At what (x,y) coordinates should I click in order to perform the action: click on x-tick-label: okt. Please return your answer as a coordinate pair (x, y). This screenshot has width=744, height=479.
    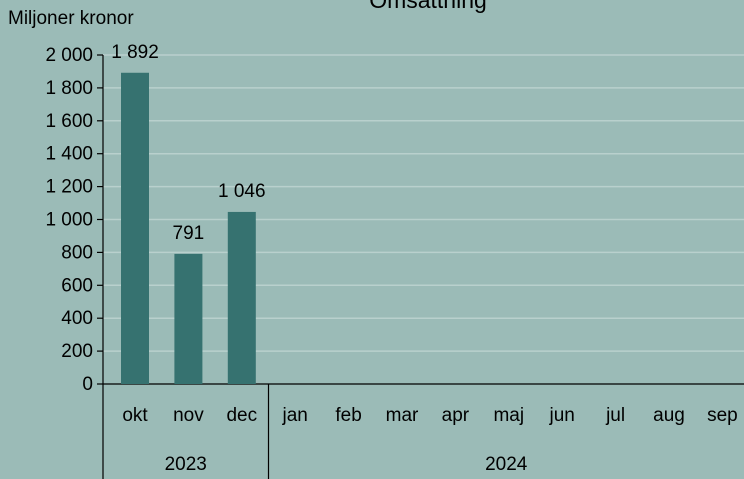
    Looking at the image, I should click on (135, 415).